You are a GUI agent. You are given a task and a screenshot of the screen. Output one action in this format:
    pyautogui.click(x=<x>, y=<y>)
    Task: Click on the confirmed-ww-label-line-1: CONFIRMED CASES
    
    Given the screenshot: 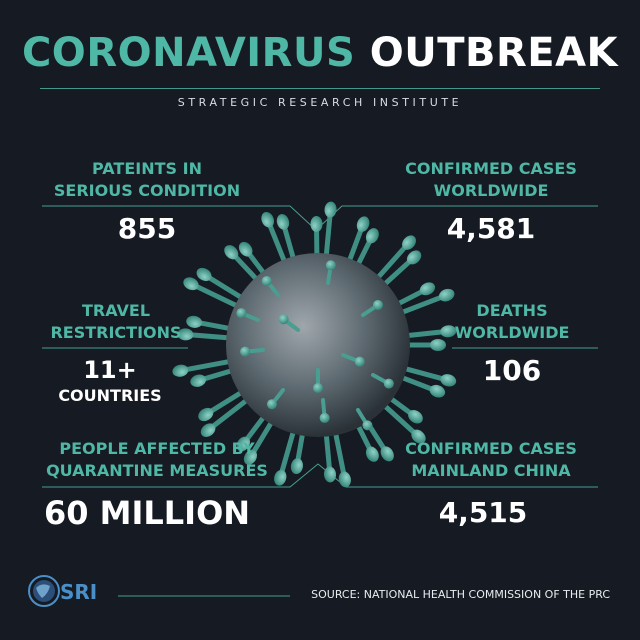 What is the action you would take?
    pyautogui.click(x=491, y=168)
    